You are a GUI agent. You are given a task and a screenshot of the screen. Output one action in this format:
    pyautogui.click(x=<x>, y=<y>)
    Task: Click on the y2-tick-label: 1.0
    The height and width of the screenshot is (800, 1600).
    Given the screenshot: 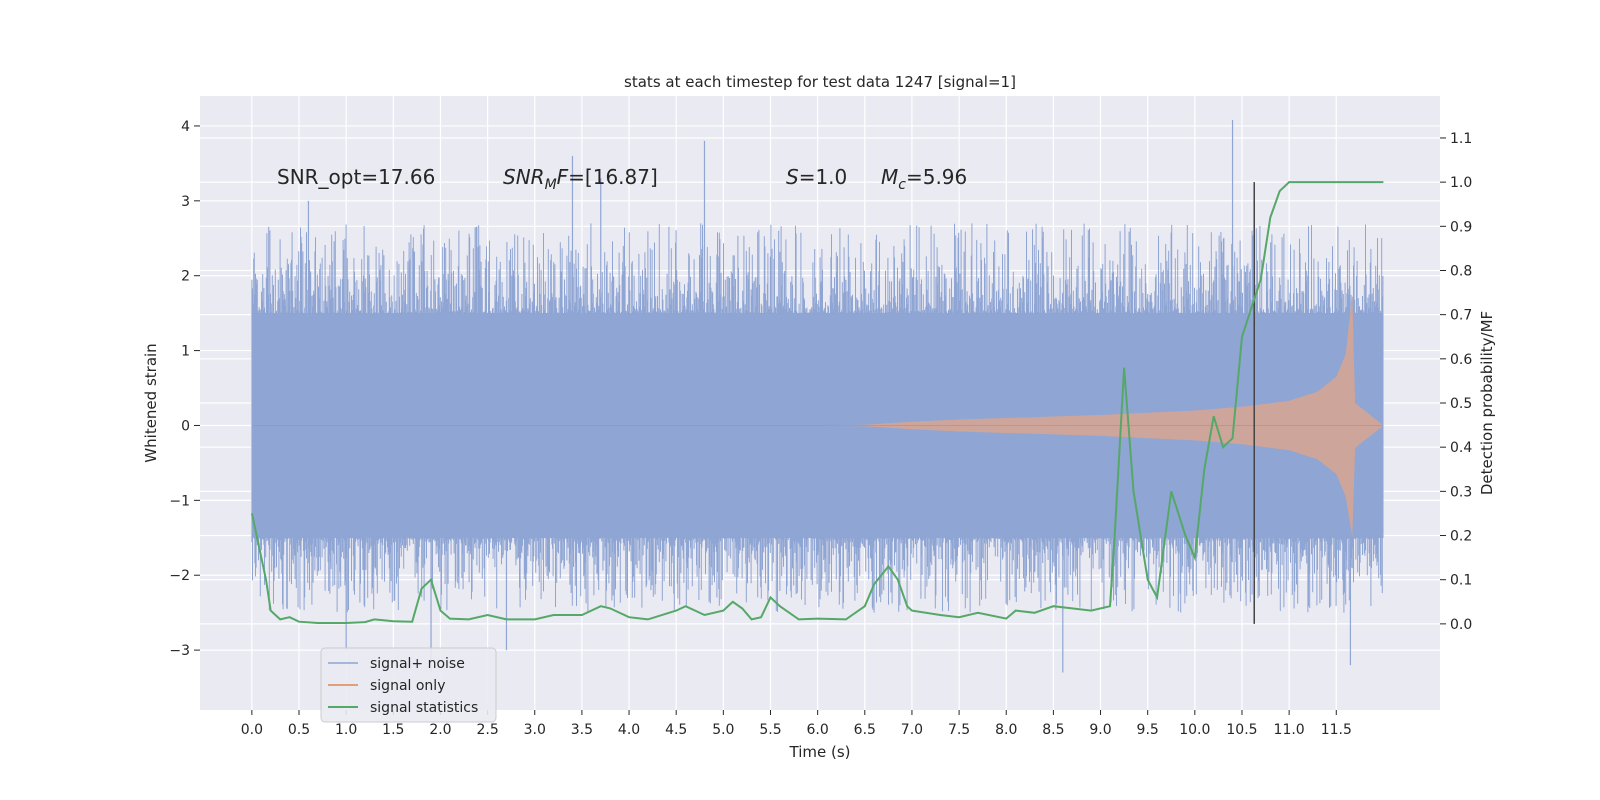 What is the action you would take?
    pyautogui.click(x=1461, y=183)
    